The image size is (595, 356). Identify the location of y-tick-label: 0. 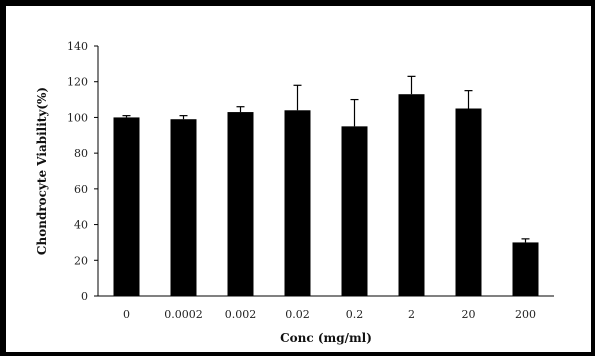
(84, 296).